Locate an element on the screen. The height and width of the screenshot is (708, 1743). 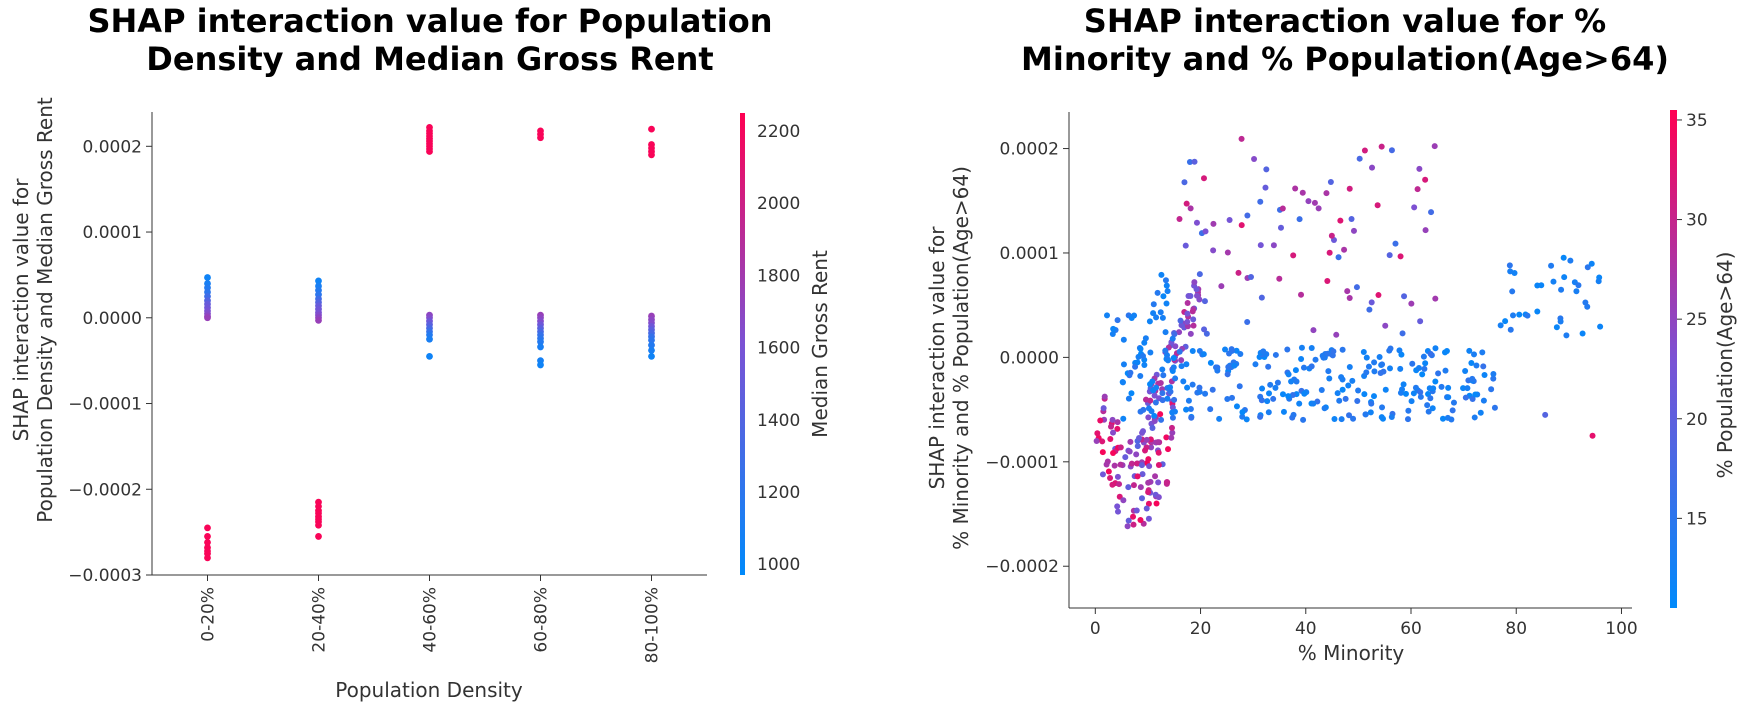
left-colorbar is located at coordinates (742, 344).